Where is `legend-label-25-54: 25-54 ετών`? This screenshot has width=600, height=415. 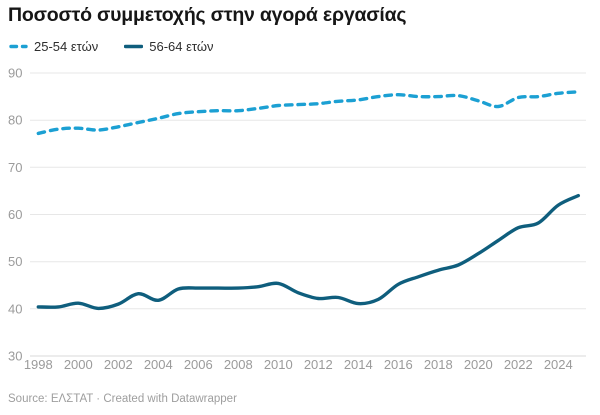 legend-label-25-54: 25-54 ετών is located at coordinates (66, 46).